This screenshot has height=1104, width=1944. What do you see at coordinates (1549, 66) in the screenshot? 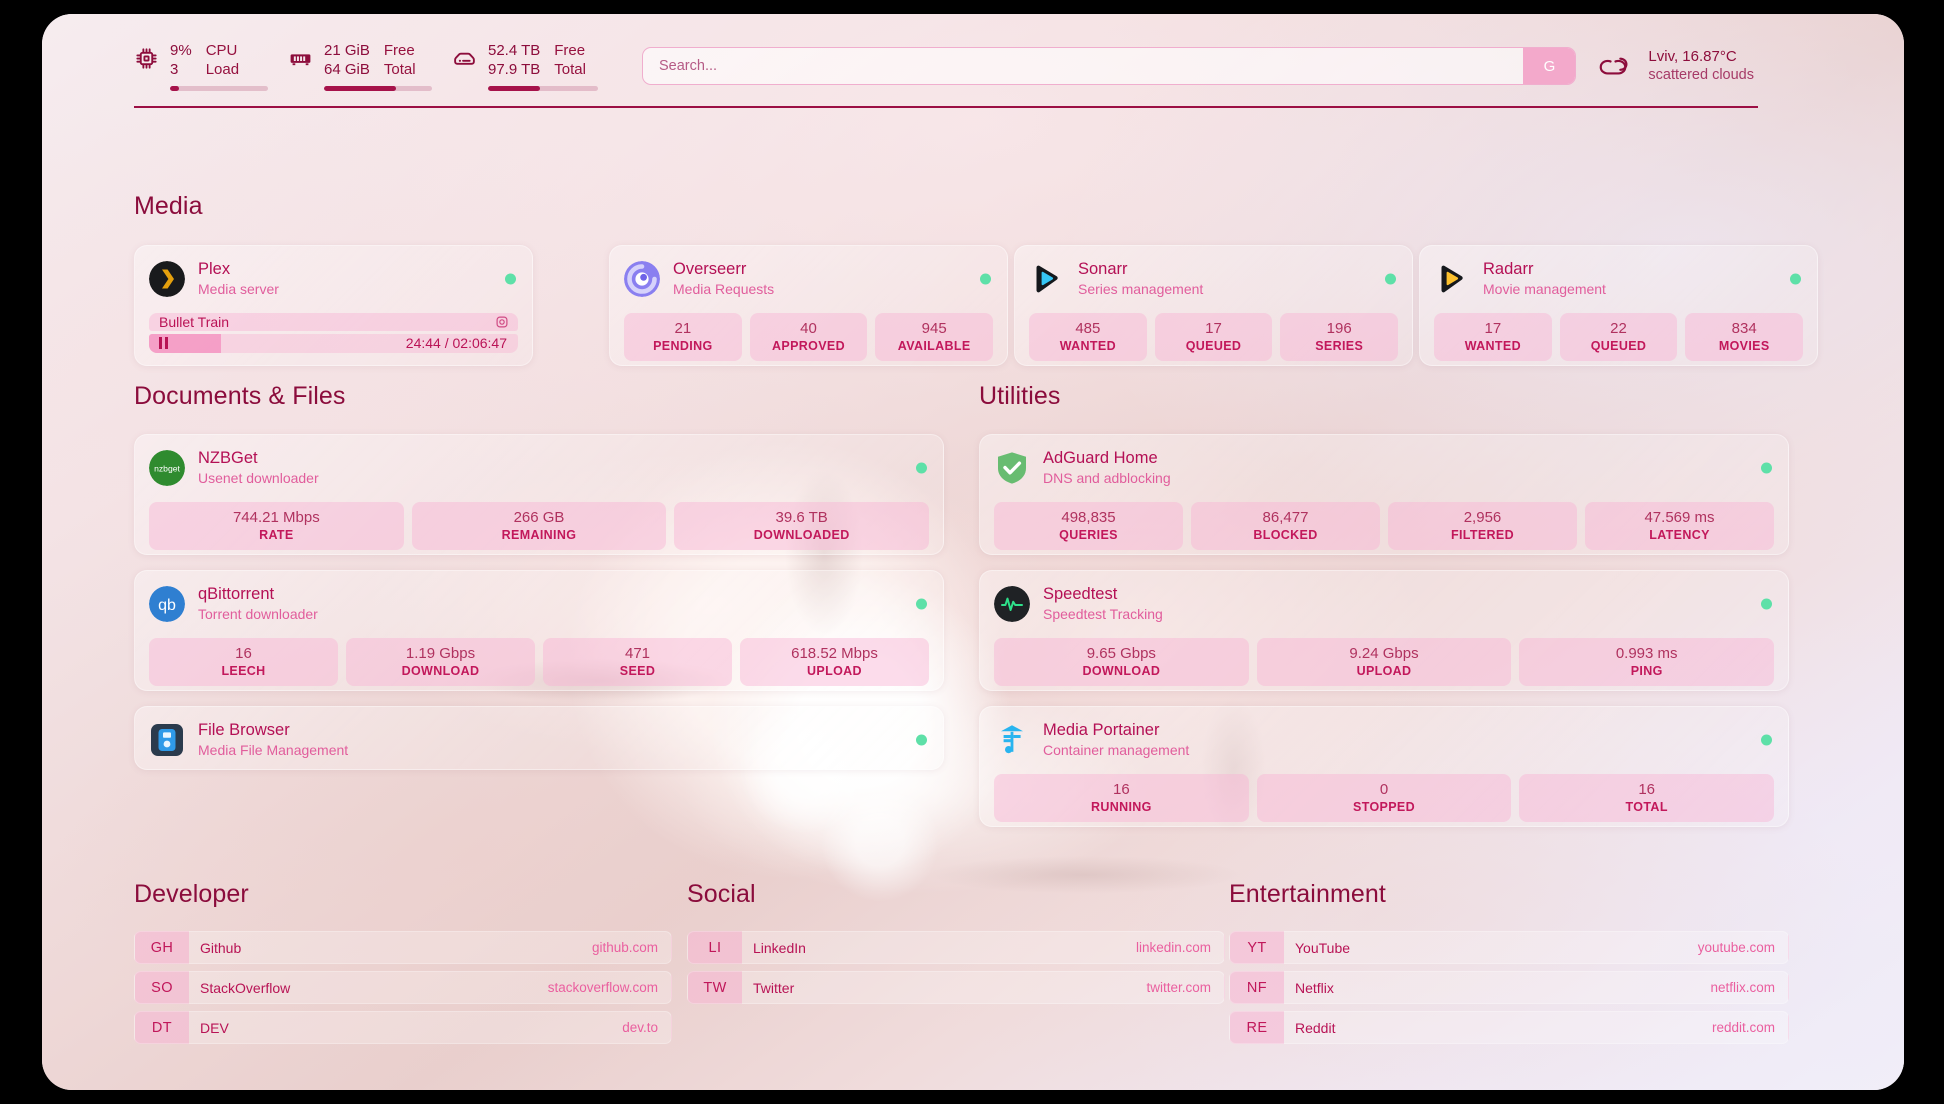
I see `search-submit-button: G` at bounding box center [1549, 66].